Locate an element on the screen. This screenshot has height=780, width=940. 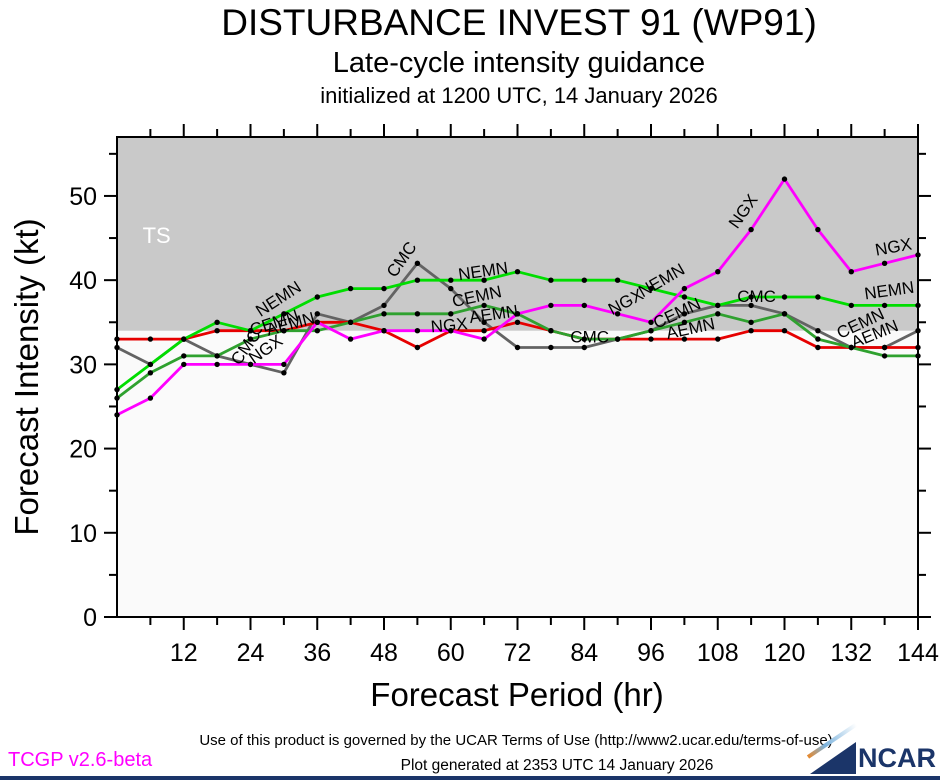
y-tick-label: 20 is located at coordinates (83, 450).